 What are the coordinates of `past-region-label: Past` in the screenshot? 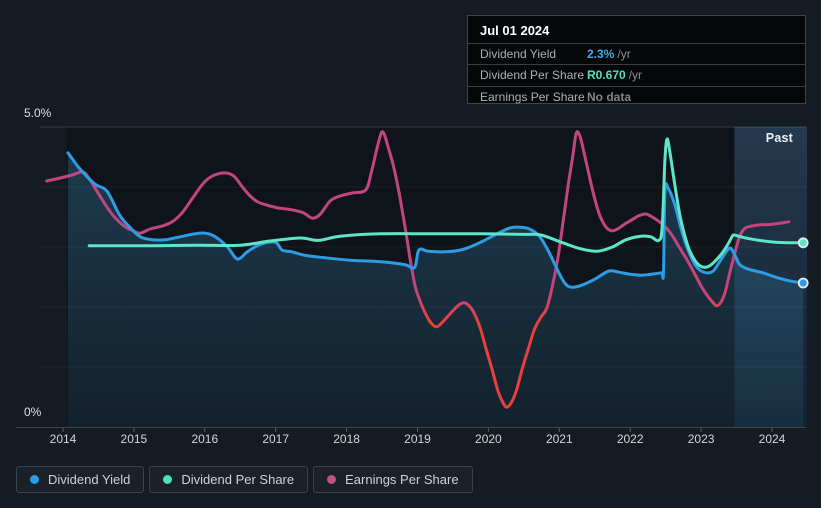 It's located at (779, 138).